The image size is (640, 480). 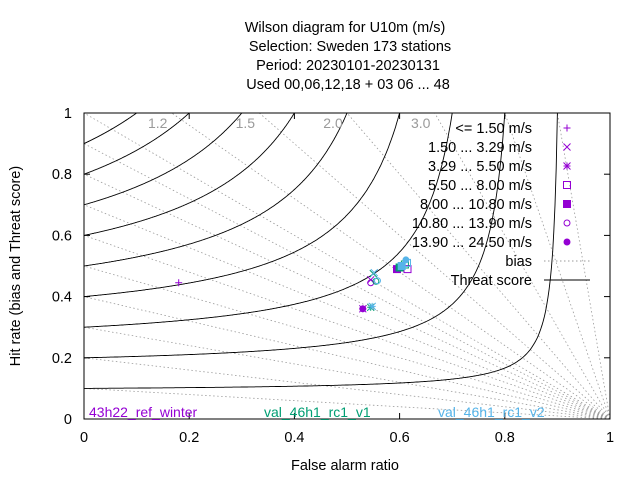 I want to click on legend-label: 3.29 ... 5.50 m/s, so click(x=480, y=167).